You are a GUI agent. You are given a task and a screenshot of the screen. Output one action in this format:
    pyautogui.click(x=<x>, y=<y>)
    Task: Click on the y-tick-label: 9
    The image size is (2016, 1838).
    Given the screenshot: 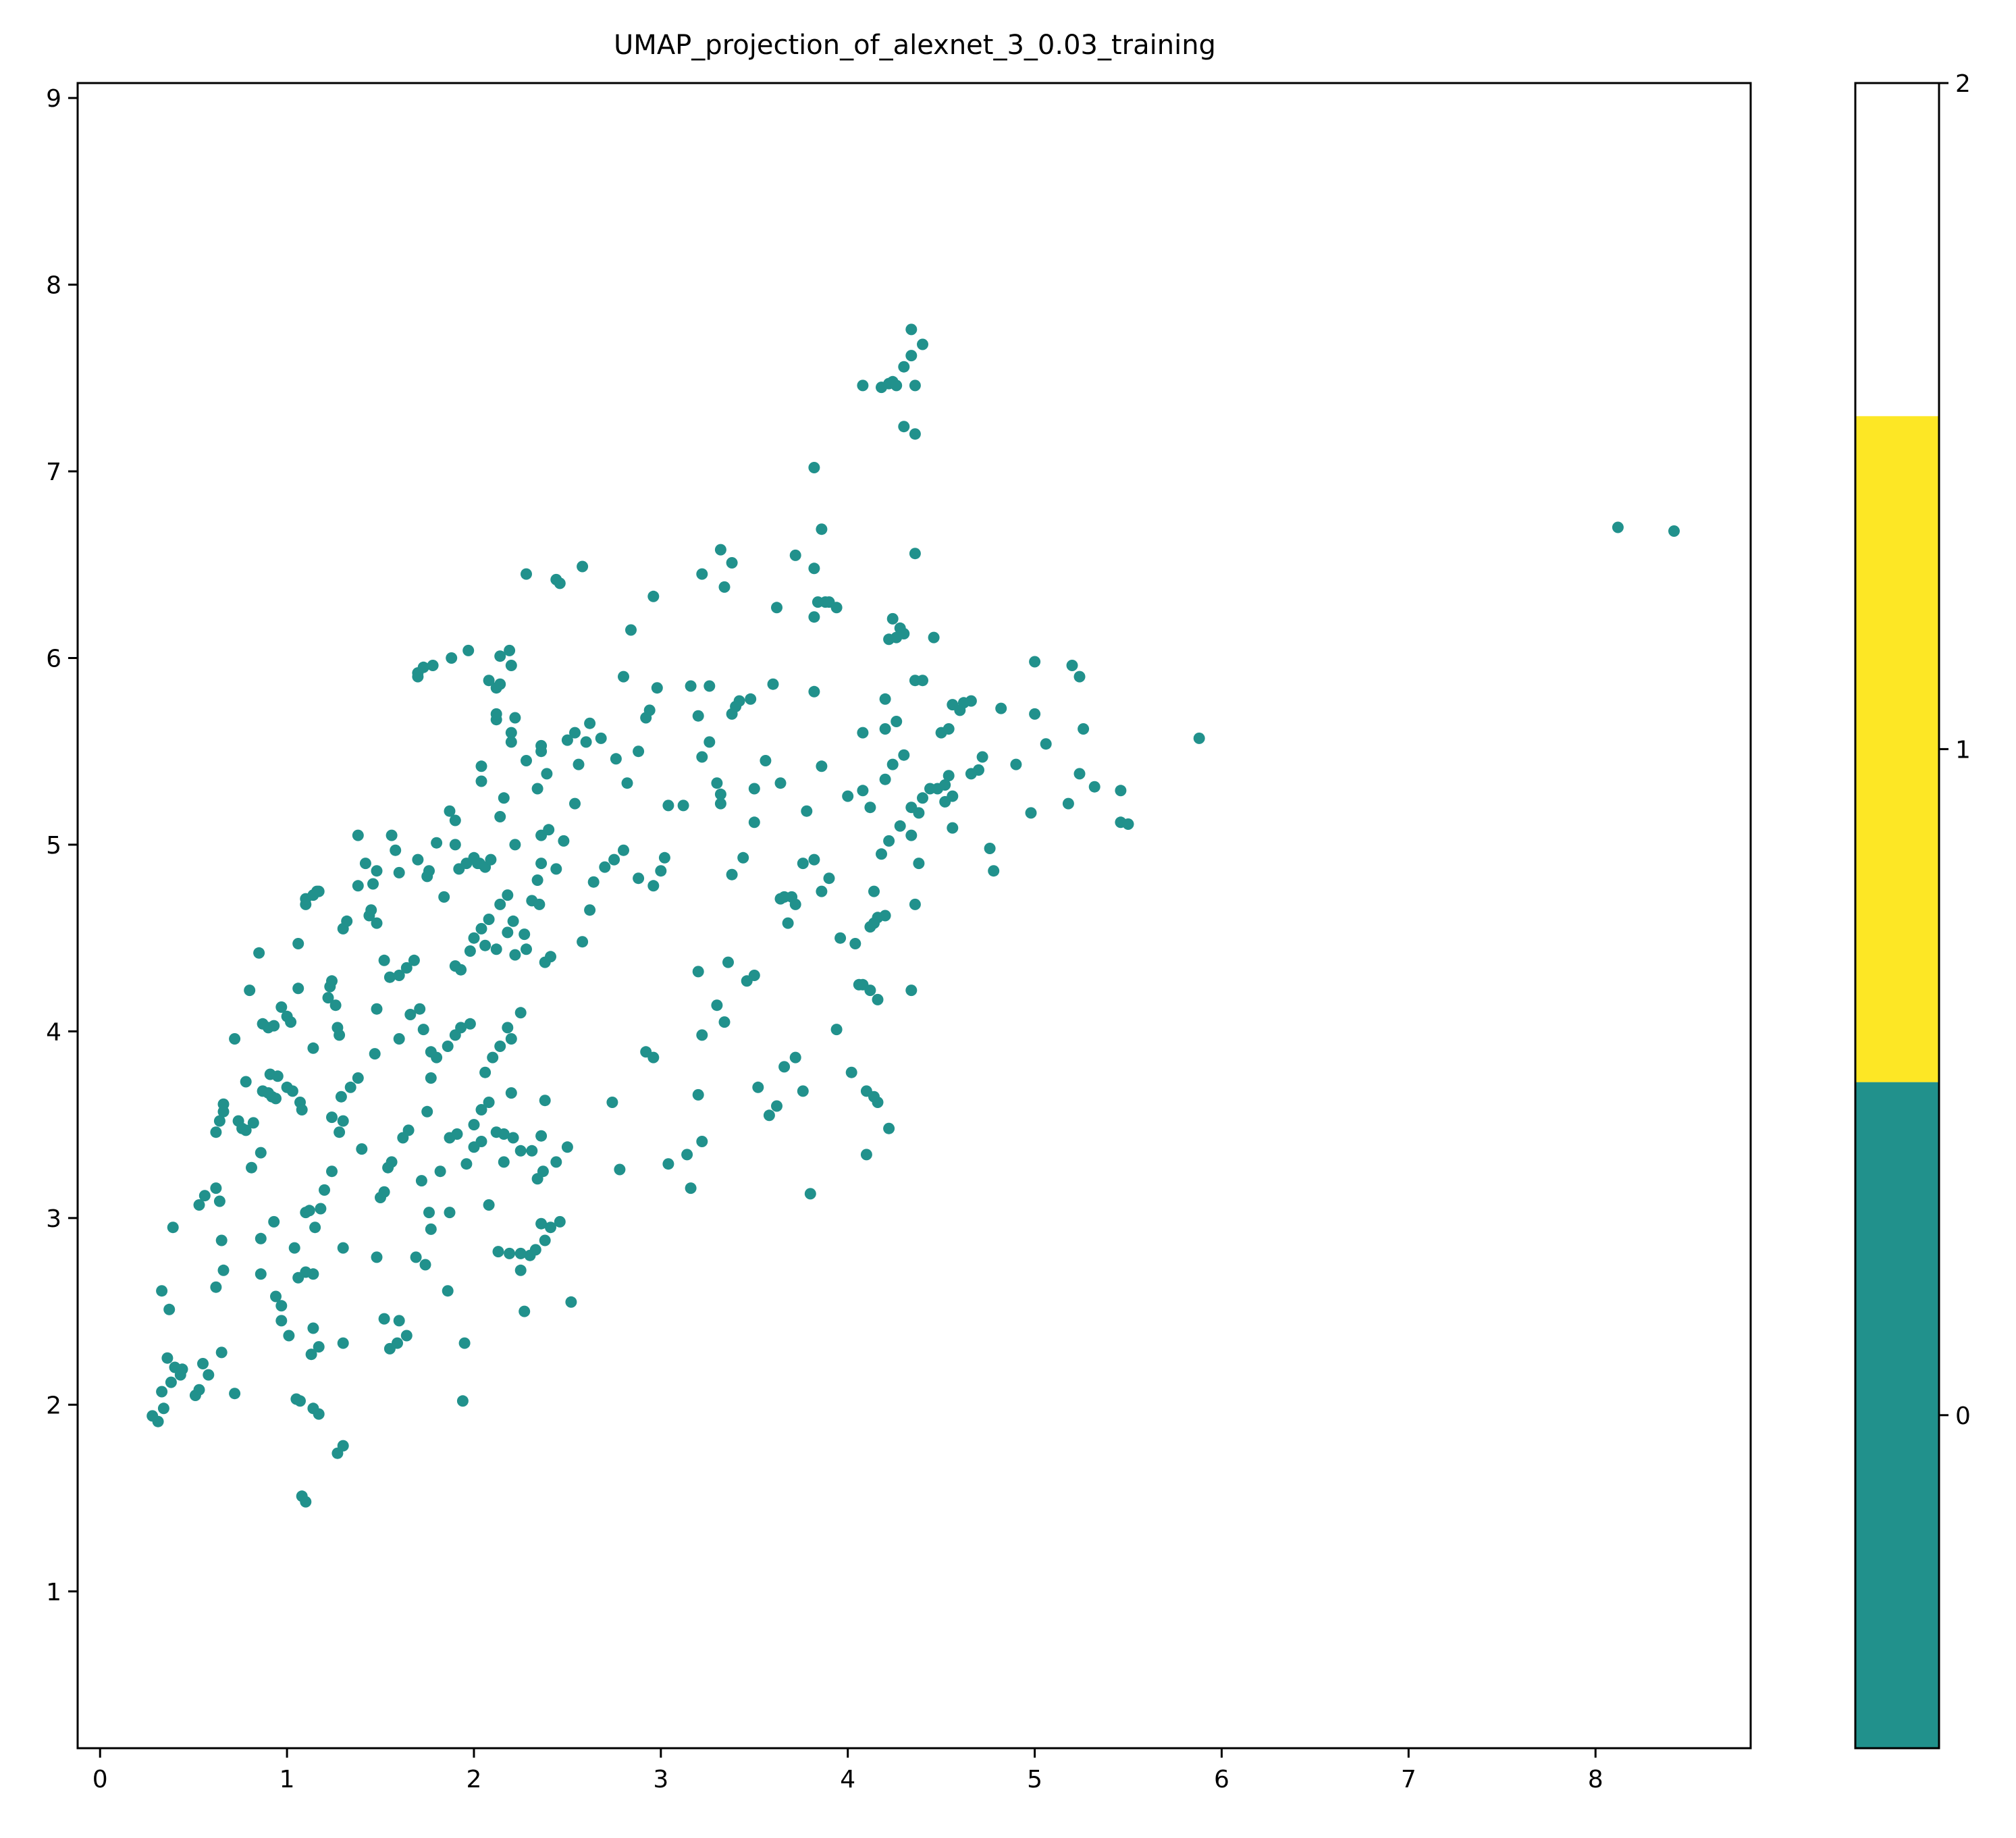 What is the action you would take?
    pyautogui.click(x=54, y=99)
    